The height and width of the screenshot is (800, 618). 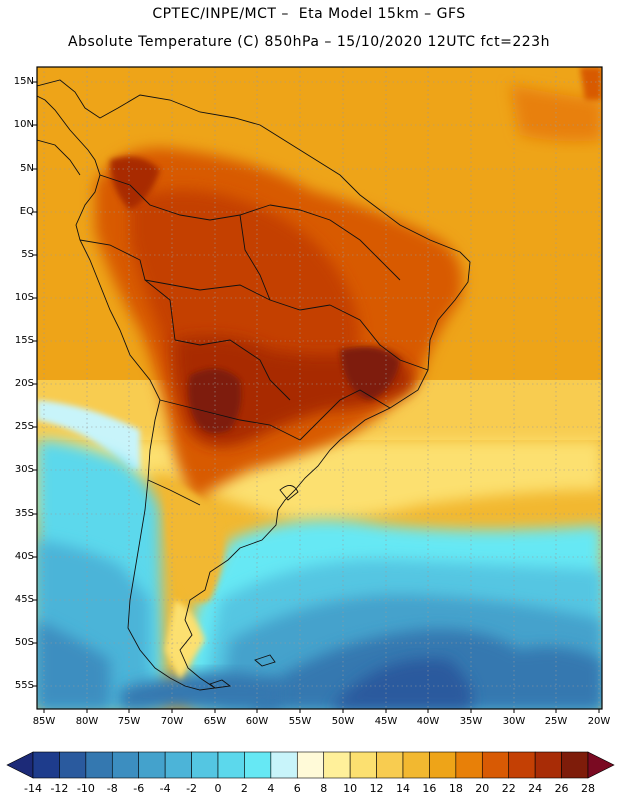 I want to click on colorbar-label: 28, so click(x=588, y=788).